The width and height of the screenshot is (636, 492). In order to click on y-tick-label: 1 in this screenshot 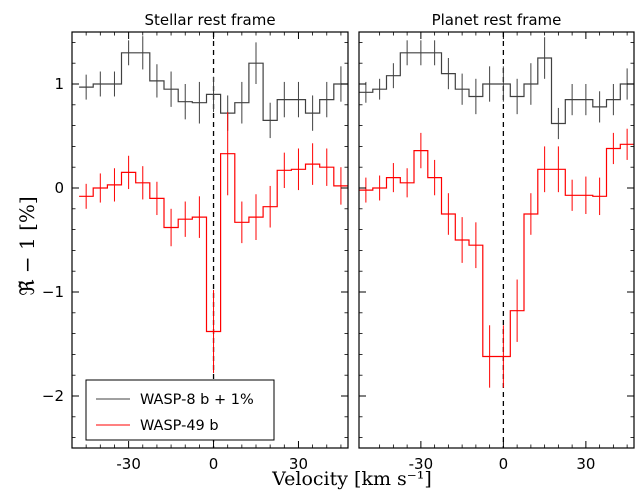, I will do `click(59, 84)`.